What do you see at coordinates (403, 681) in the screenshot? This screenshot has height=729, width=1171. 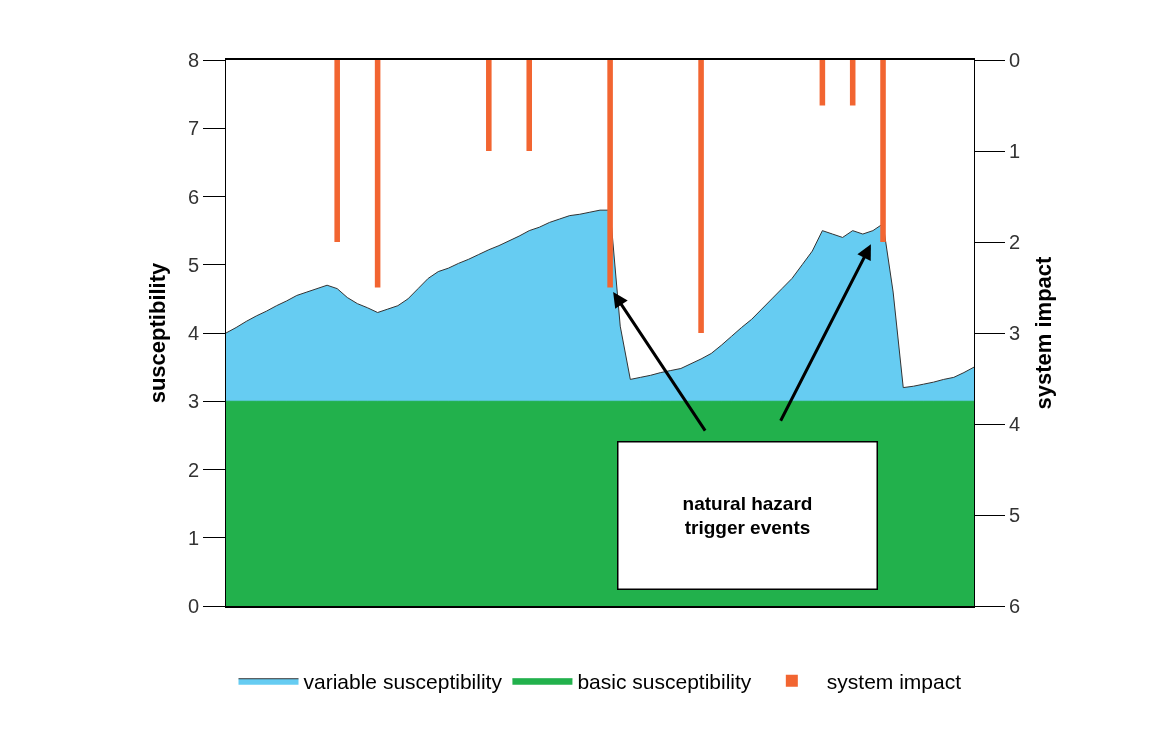 I see `legend-label: variable susceptibility` at bounding box center [403, 681].